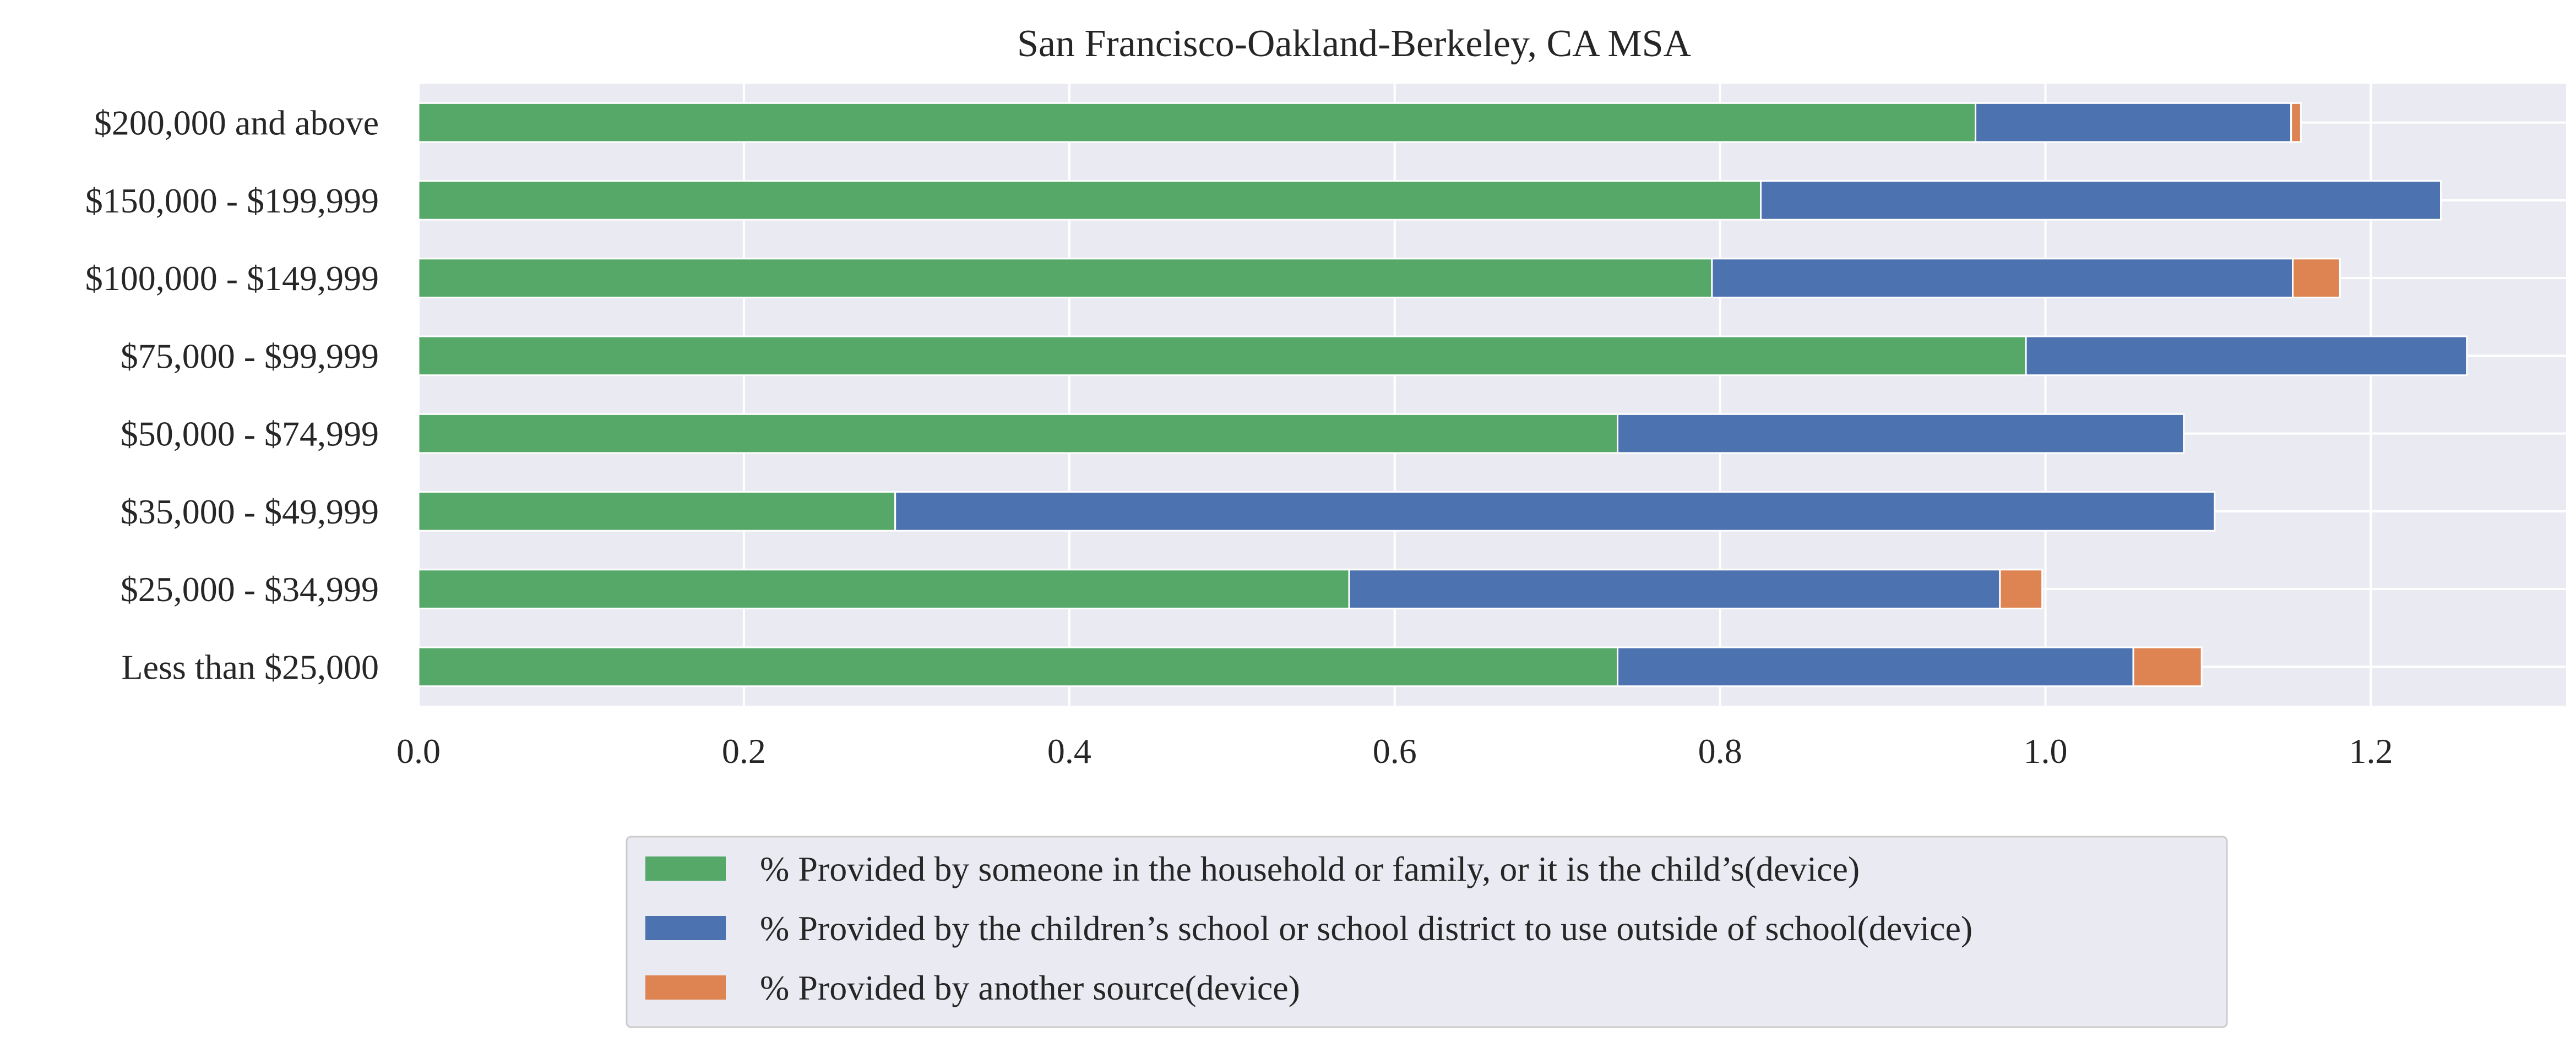 This screenshot has height=1053, width=2576. What do you see at coordinates (2371, 751) in the screenshot?
I see `x-tick-label: 1.2` at bounding box center [2371, 751].